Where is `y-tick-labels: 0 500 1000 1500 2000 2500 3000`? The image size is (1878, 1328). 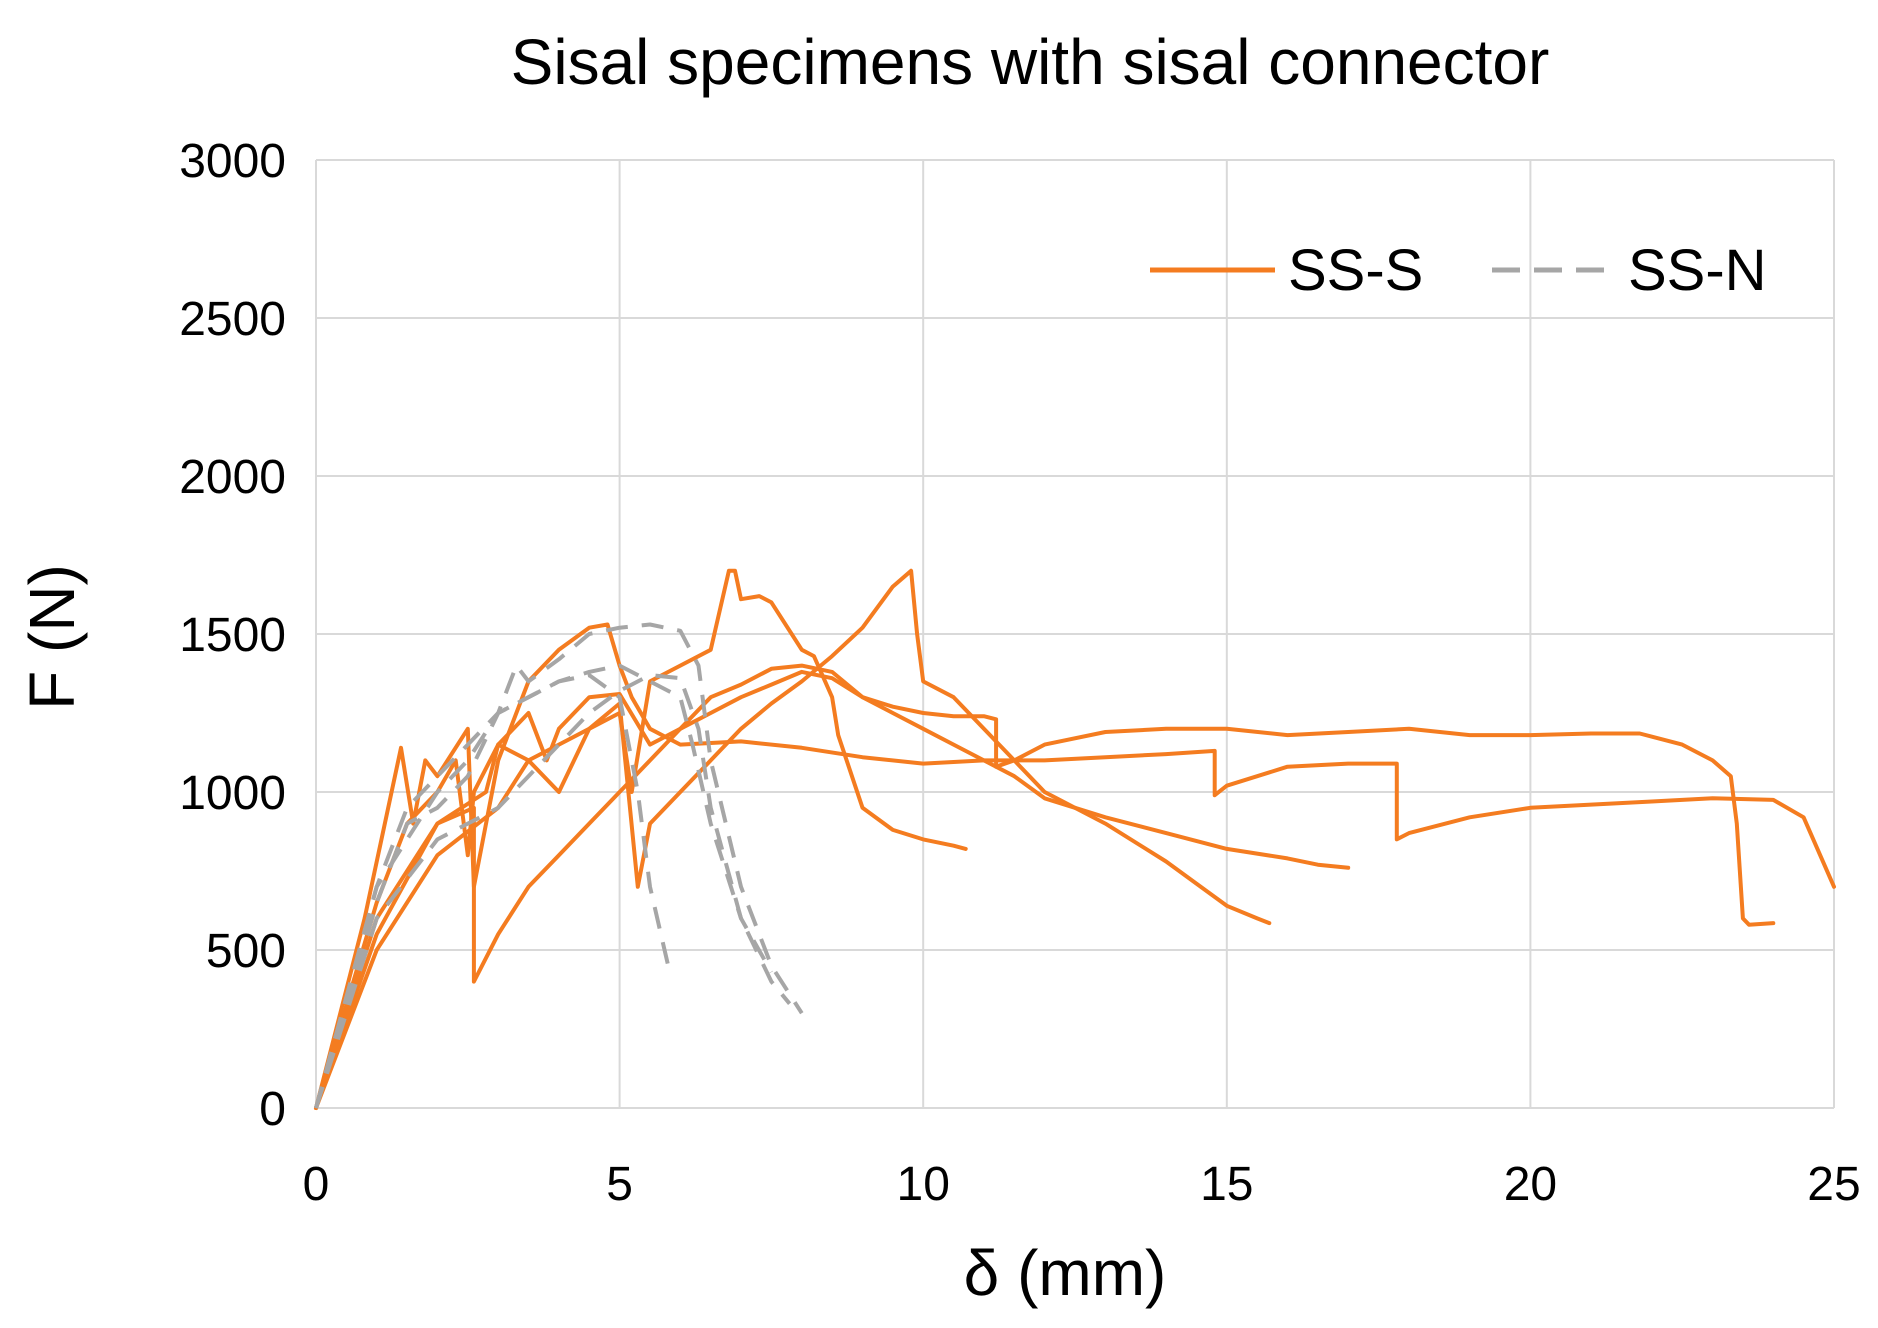 y-tick-labels: 0 500 1000 1500 2000 2500 3000 is located at coordinates (232, 635).